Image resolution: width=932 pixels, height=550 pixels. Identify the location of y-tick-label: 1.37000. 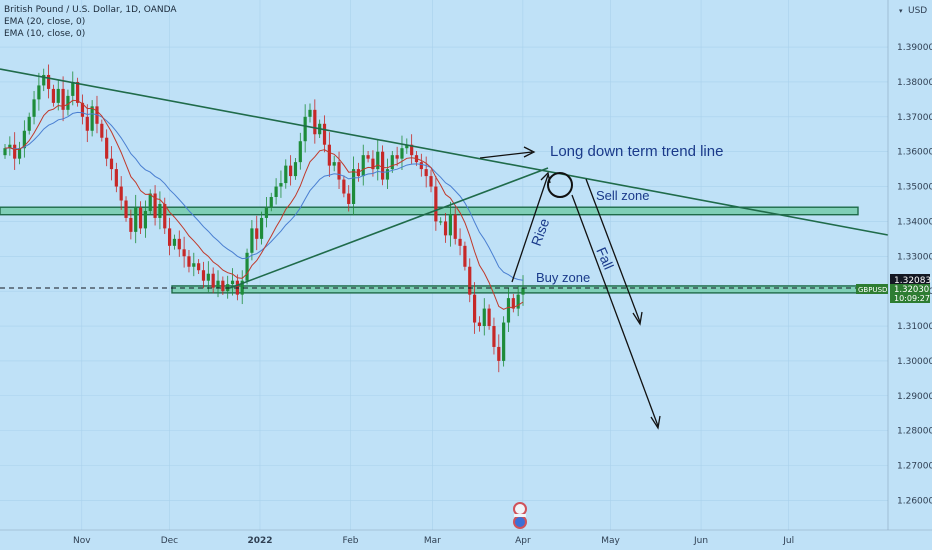
(914, 118).